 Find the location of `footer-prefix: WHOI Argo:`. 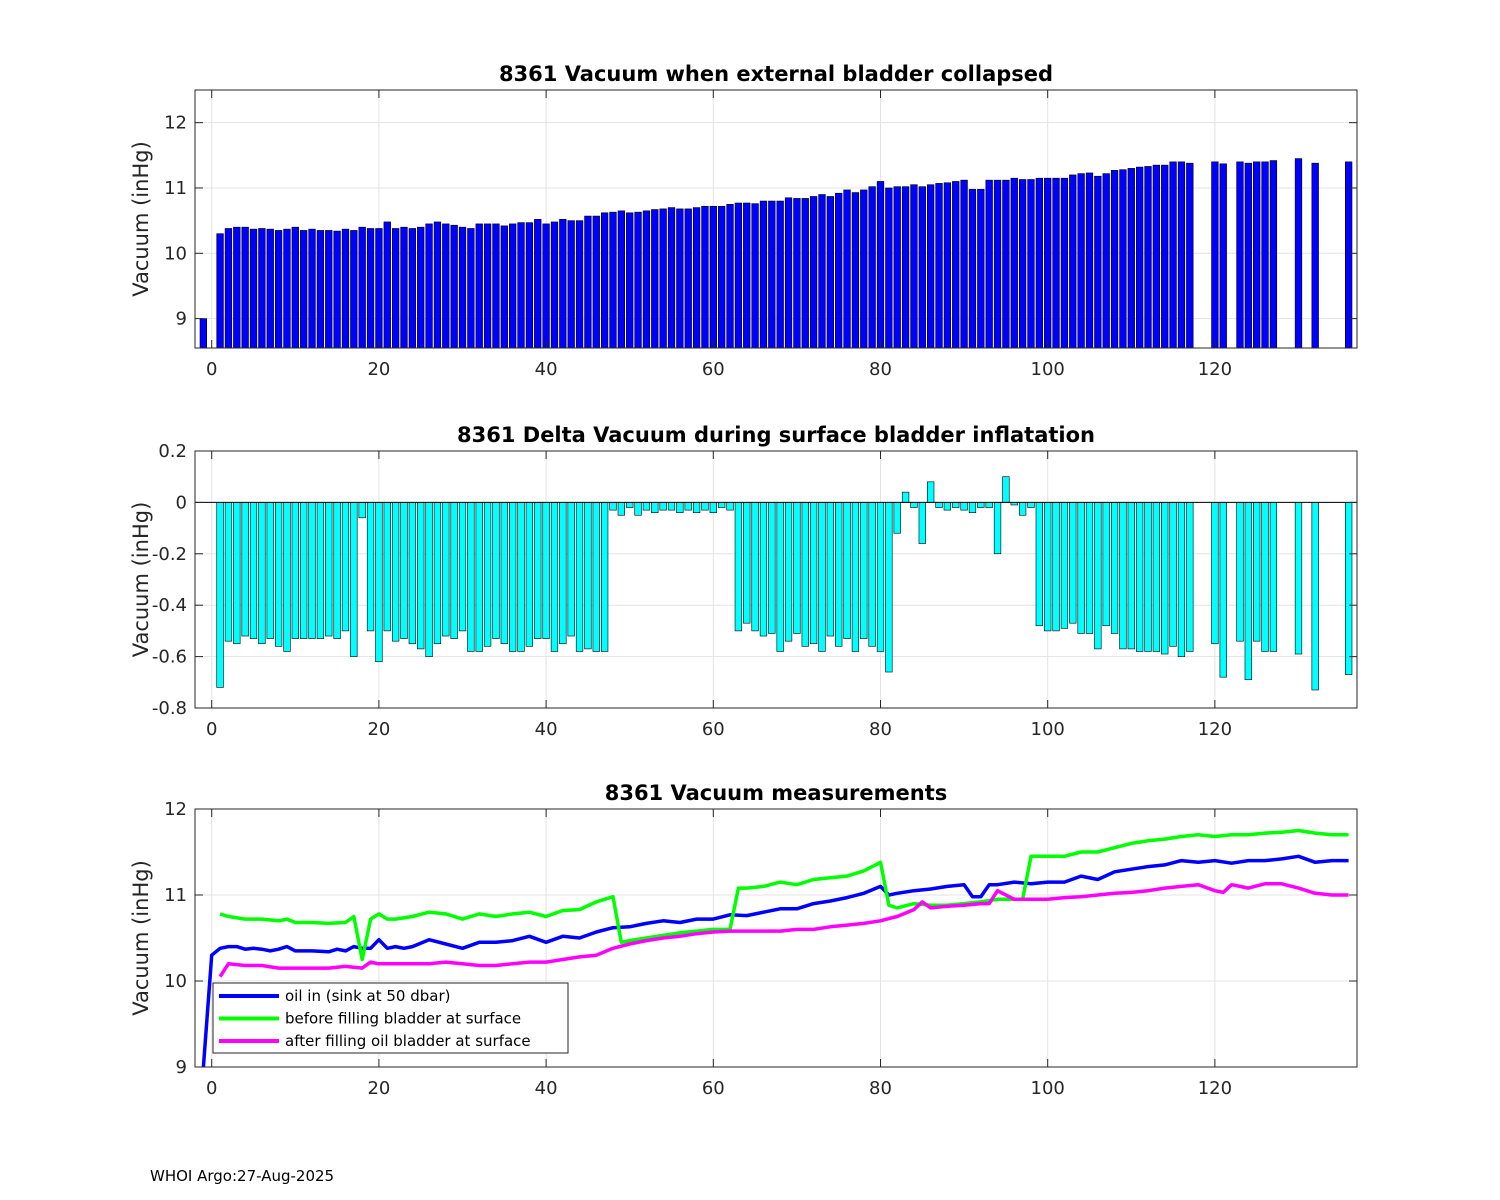

footer-prefix: WHOI Argo: is located at coordinates (194, 1176).